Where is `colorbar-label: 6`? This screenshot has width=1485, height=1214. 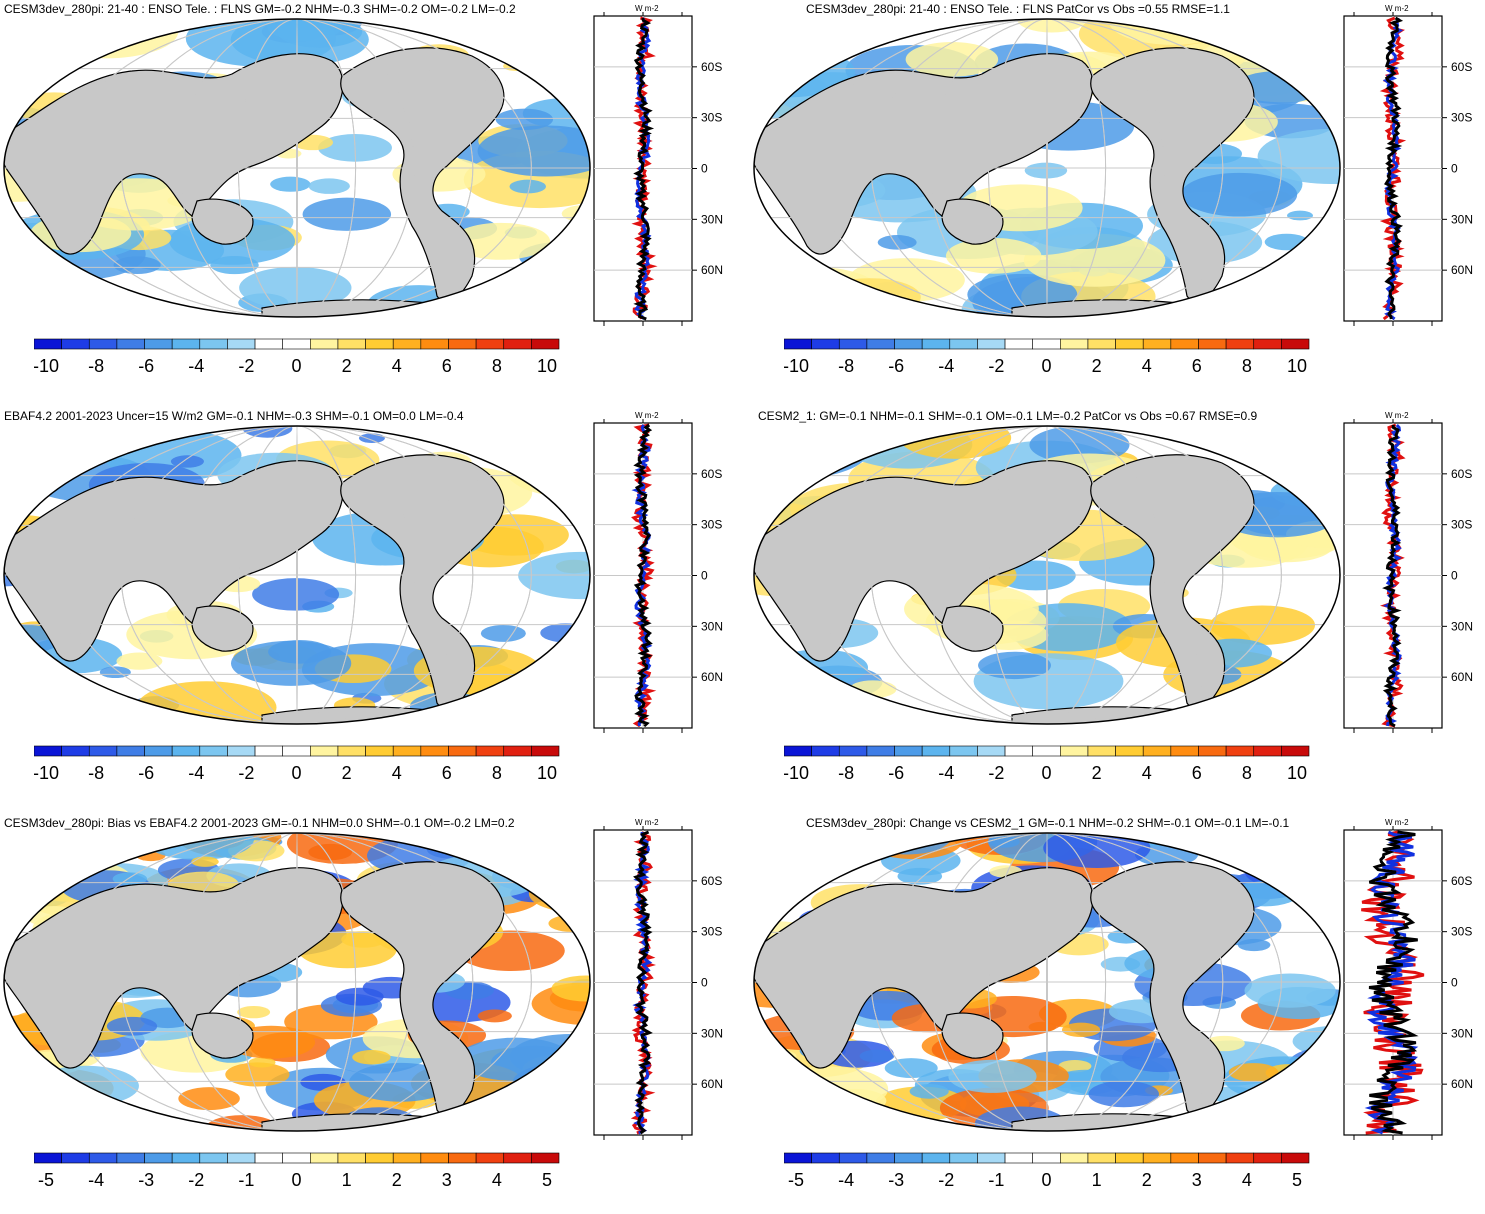
colorbar-label: 6 is located at coordinates (447, 773).